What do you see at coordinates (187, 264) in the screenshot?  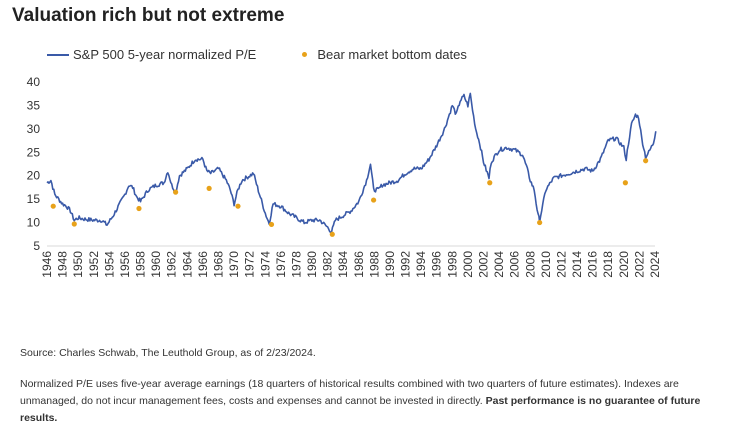 I see `x-tick-label: 1964` at bounding box center [187, 264].